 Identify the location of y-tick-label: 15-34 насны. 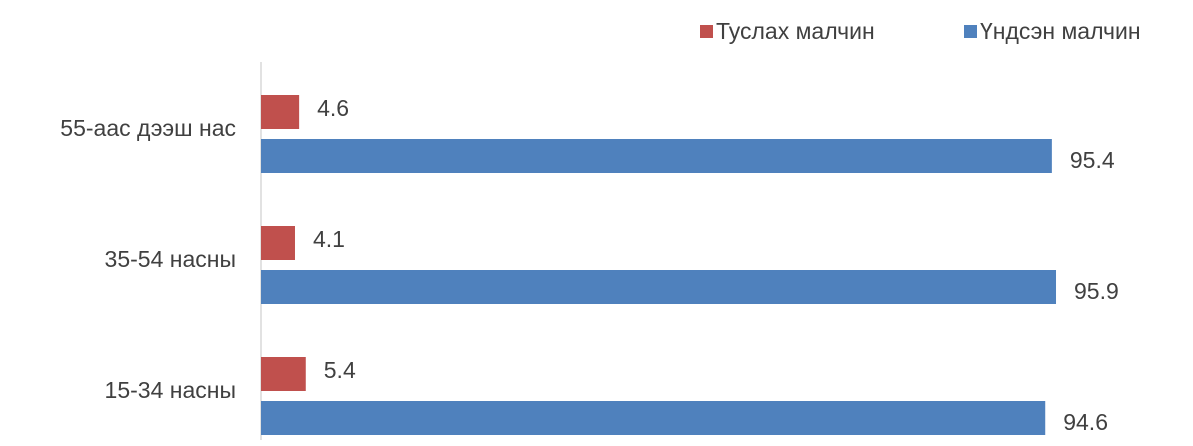
(170, 390).